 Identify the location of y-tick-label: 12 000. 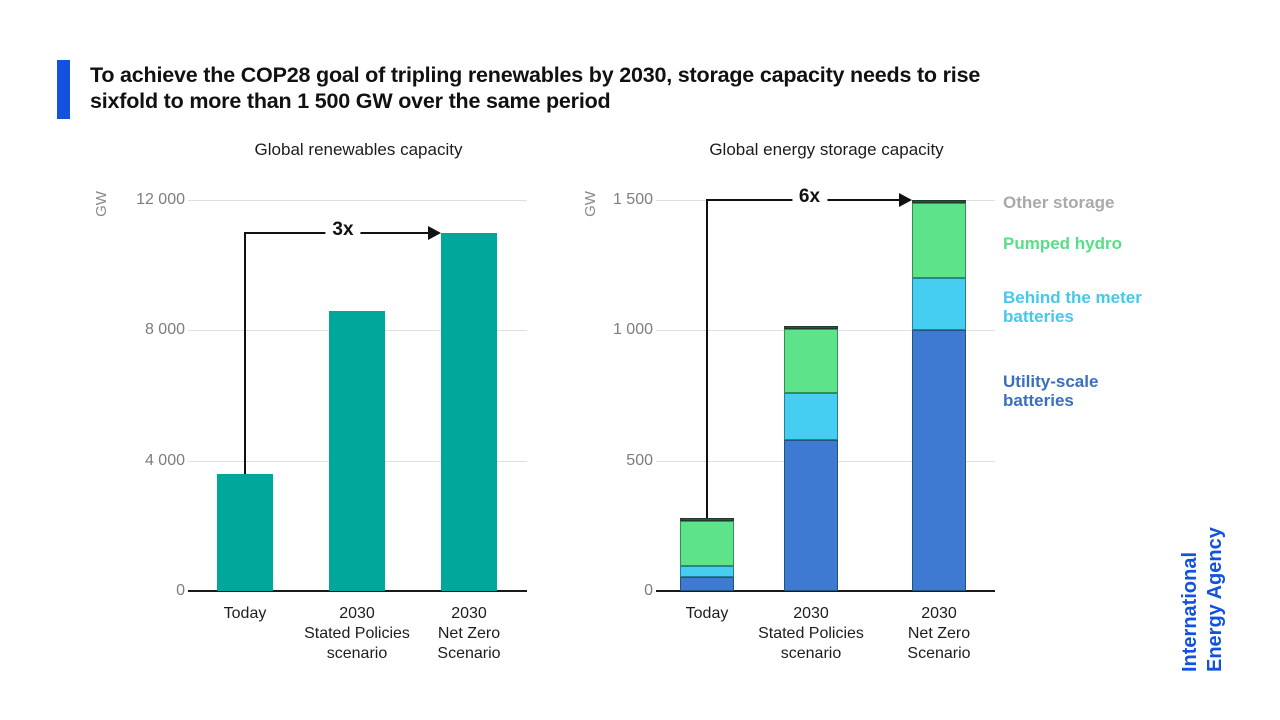
(160, 199).